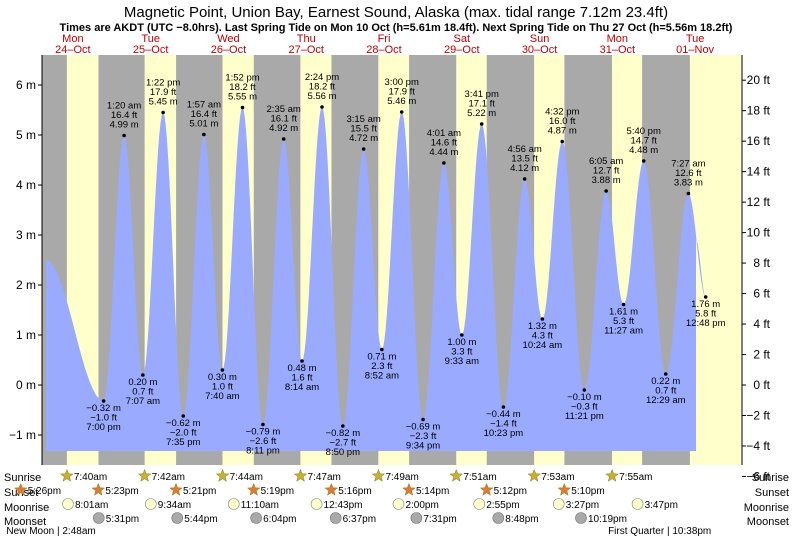  What do you see at coordinates (623, 331) in the screenshot?
I see `tide-label-time: 11:27 am` at bounding box center [623, 331].